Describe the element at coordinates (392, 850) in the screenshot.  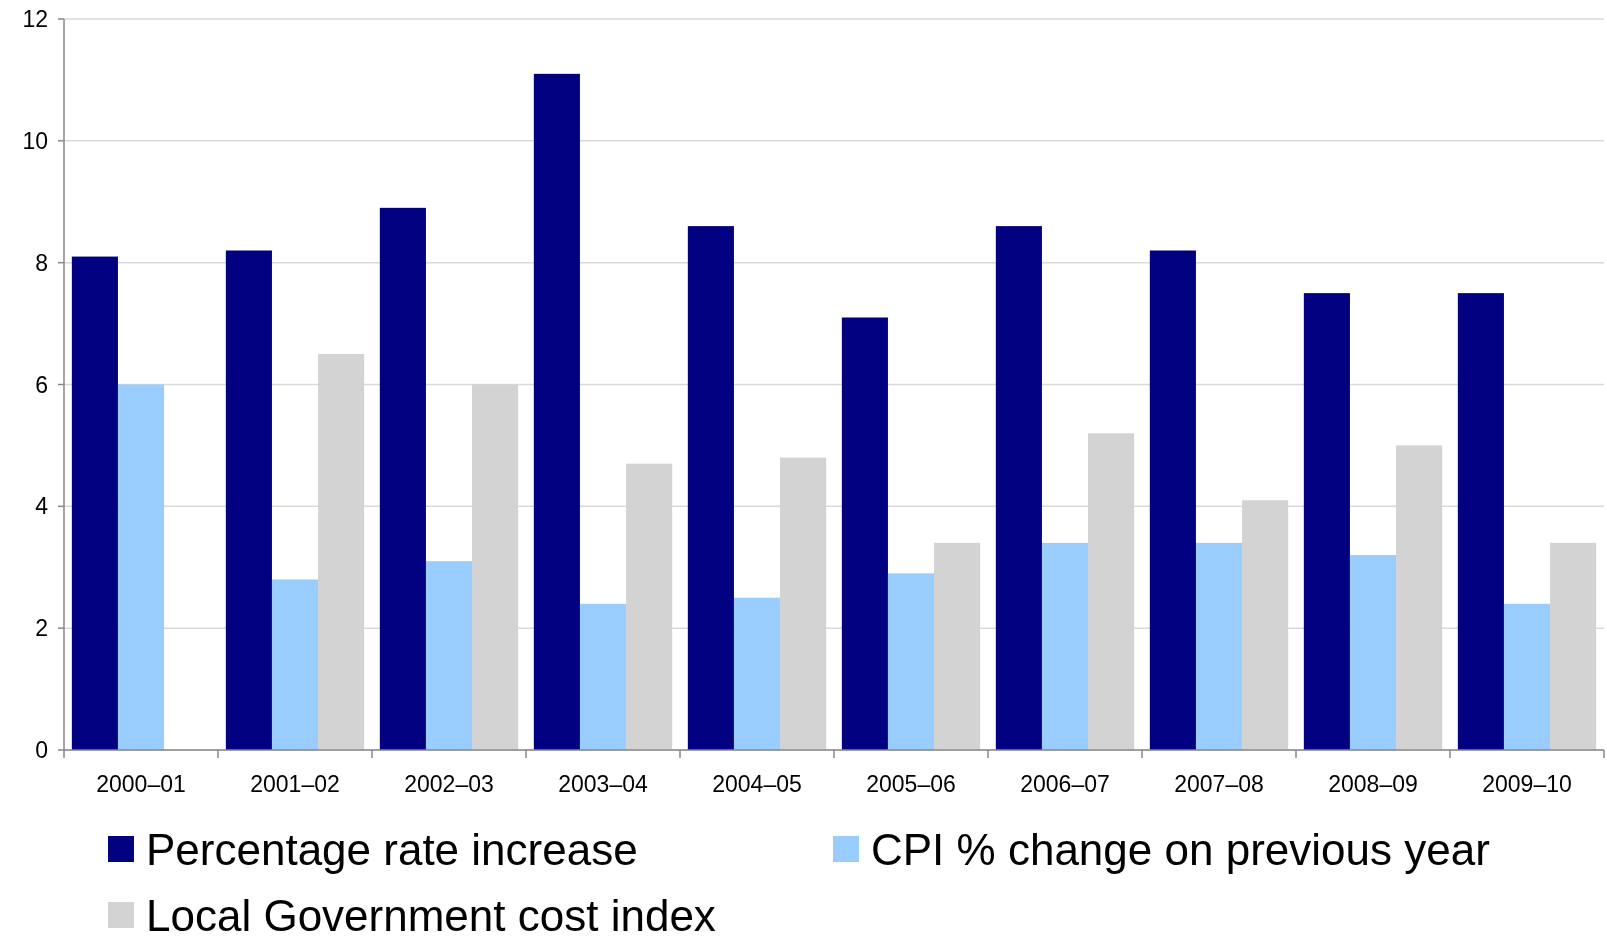
I see `legend-label: Percentage rate increase` at that location.